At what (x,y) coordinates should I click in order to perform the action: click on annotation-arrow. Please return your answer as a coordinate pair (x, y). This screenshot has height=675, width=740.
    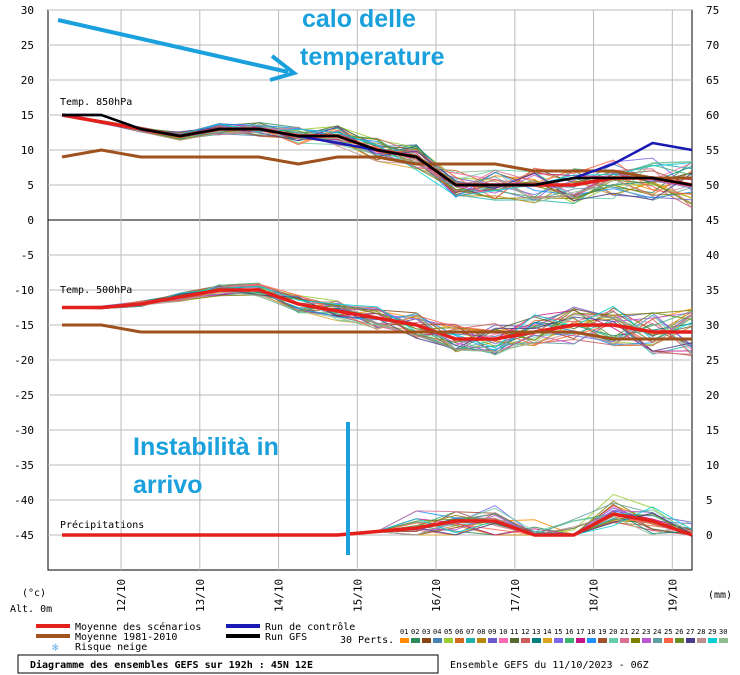
    Looking at the image, I should click on (178, 50).